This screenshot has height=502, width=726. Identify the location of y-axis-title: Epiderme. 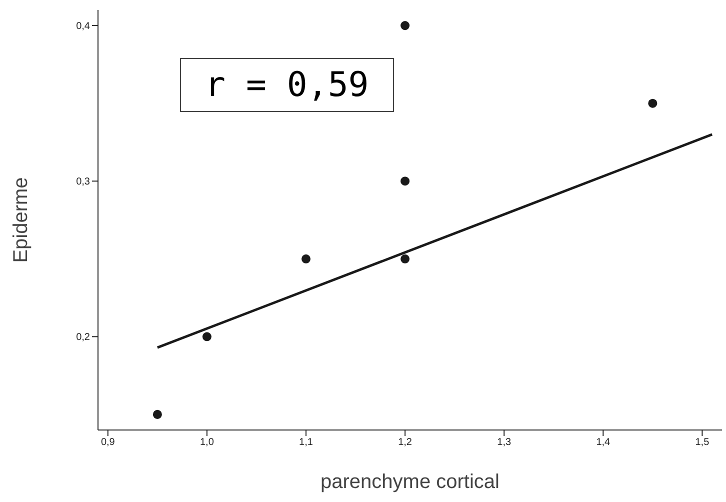
(21, 220).